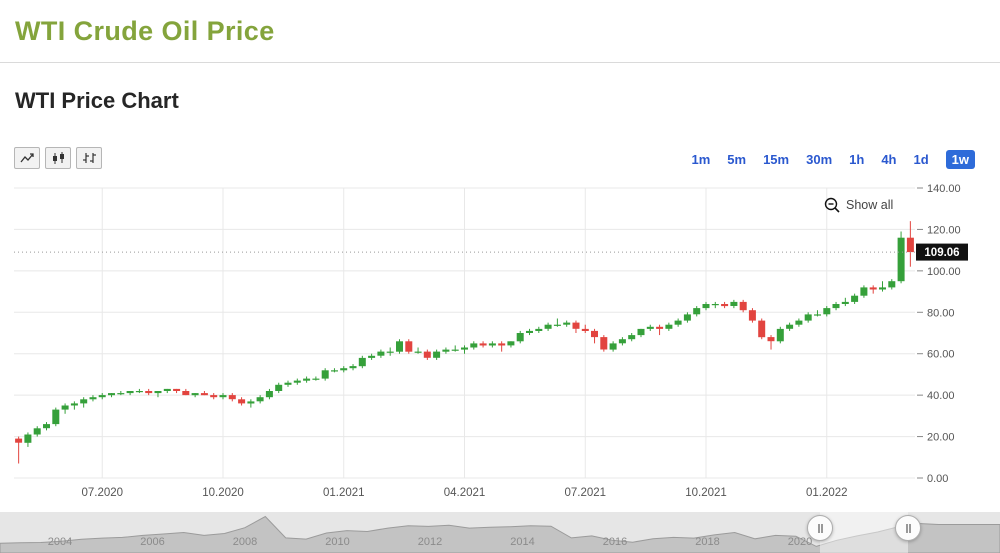 The height and width of the screenshot is (553, 1000). What do you see at coordinates (827, 493) in the screenshot?
I see `x-axis-label: 01.2022` at bounding box center [827, 493].